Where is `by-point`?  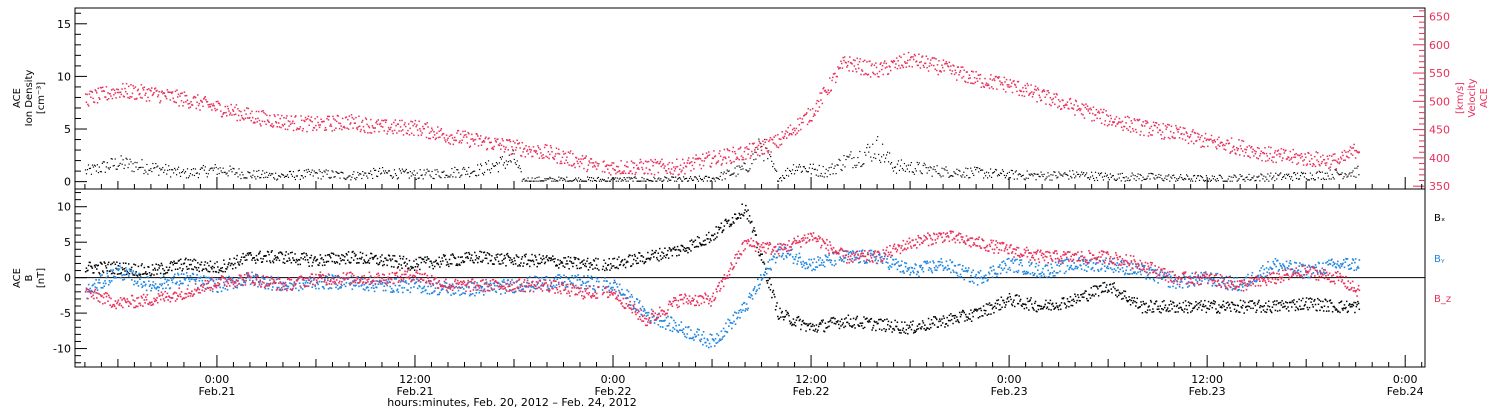
by-point is located at coordinates (95, 287).